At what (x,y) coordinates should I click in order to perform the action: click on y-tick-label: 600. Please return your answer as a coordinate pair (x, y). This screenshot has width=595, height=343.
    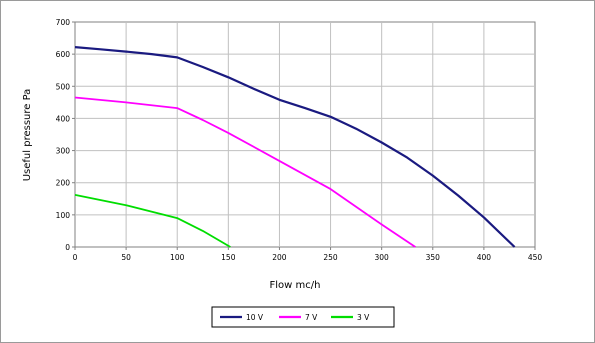
    Looking at the image, I should click on (63, 54).